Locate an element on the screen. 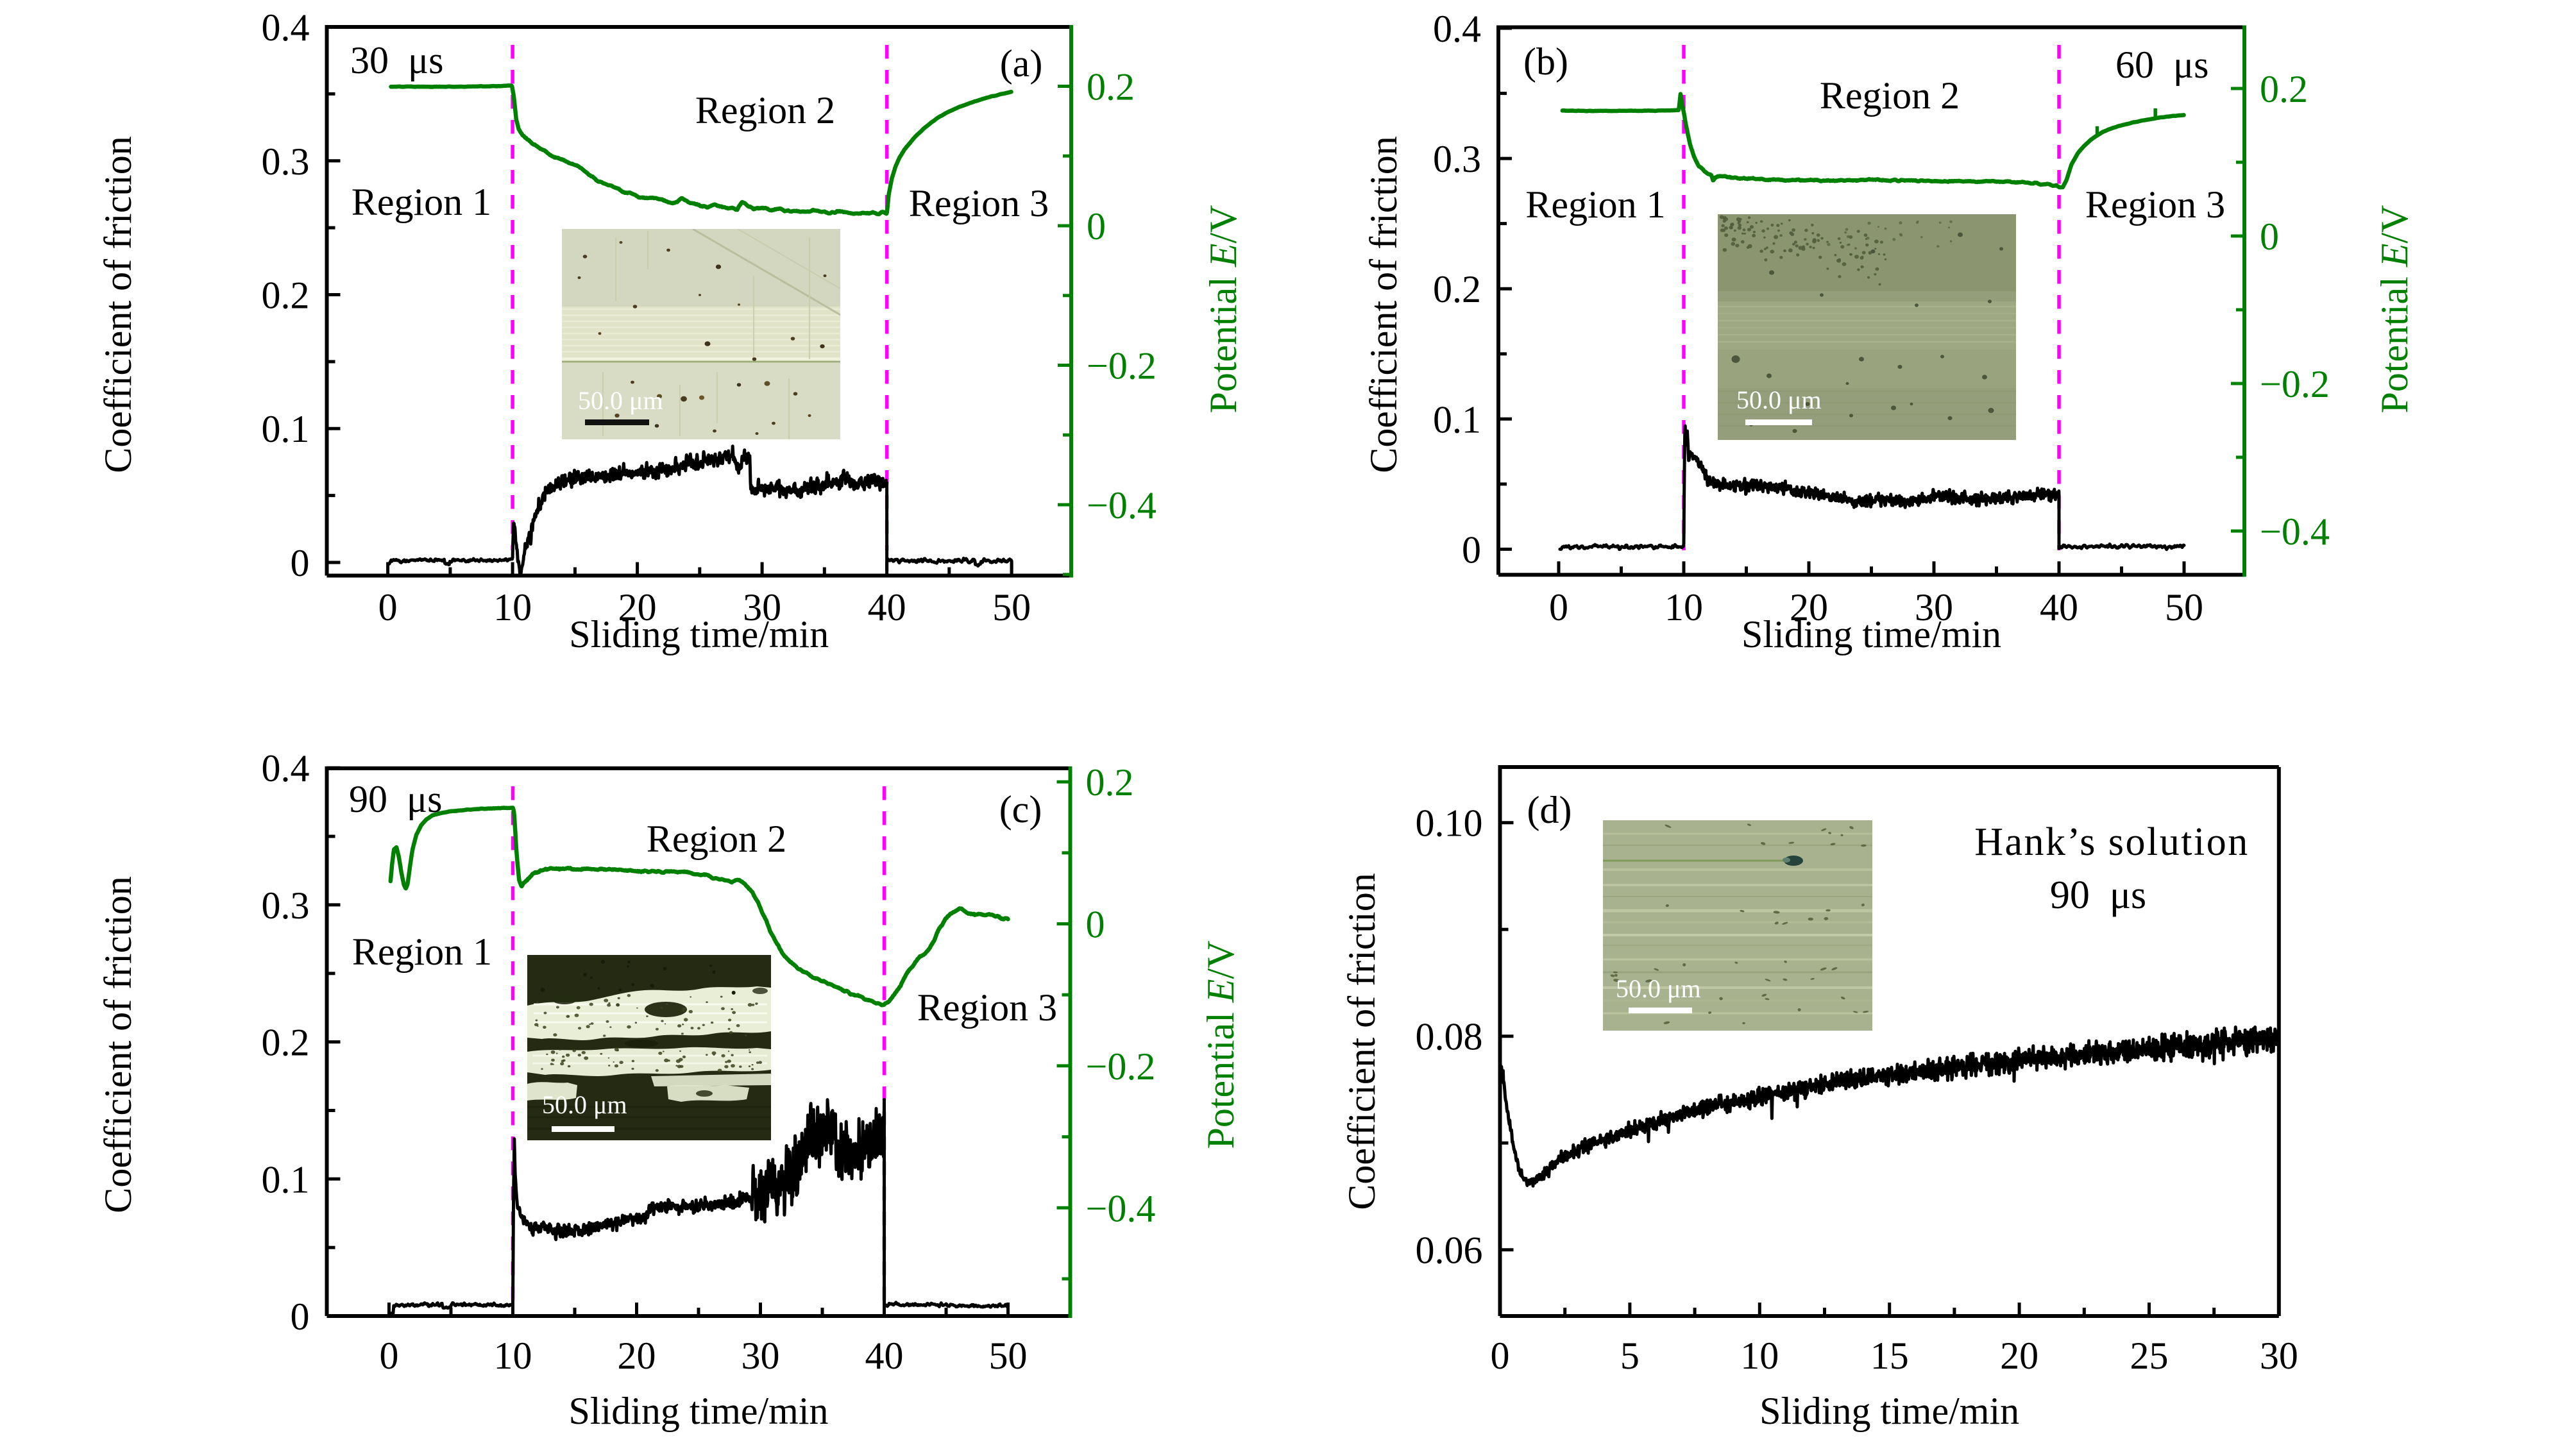 This screenshot has height=1443, width=2576. svg-text: 60 μs is located at coordinates (2162, 65).